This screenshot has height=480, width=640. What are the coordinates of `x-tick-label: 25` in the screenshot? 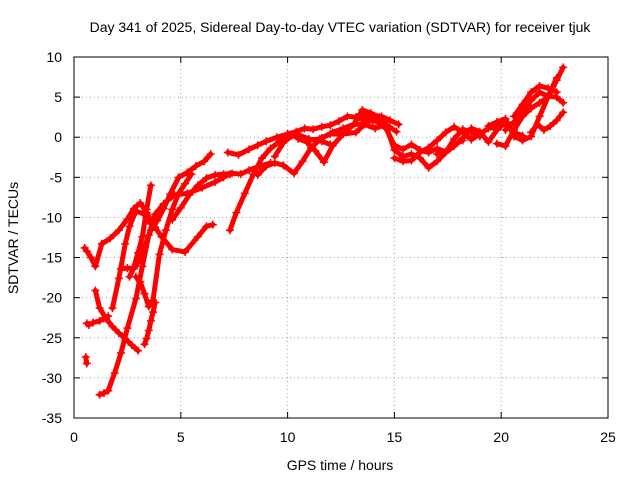 It's located at (608, 437).